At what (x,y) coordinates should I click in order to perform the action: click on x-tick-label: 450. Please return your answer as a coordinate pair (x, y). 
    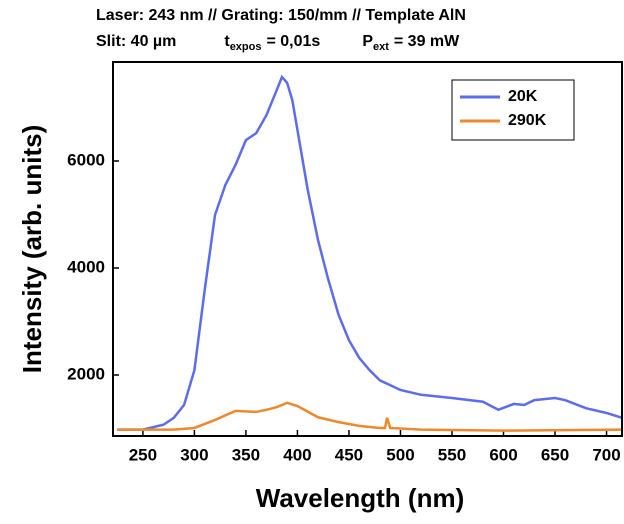
    Looking at the image, I should click on (349, 454).